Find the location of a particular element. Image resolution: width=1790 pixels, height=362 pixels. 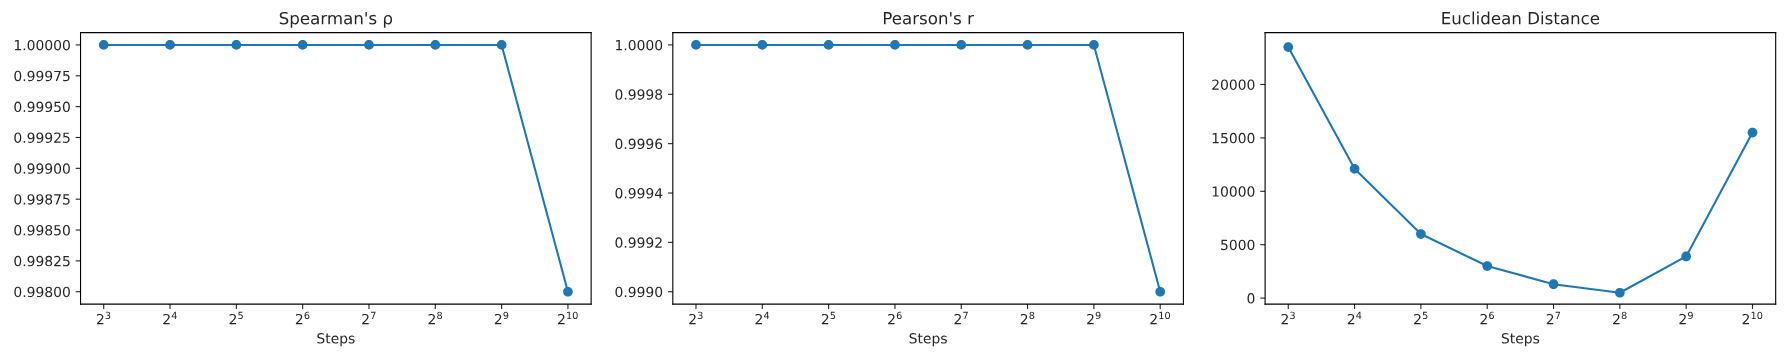

y-tick-label: 0.9998 is located at coordinates (639, 94).